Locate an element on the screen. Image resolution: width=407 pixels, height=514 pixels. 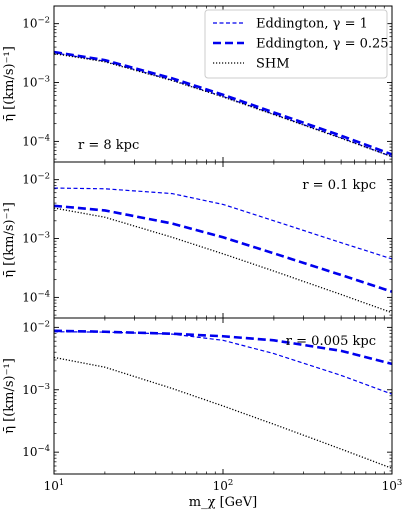
x-axis-label: m_χ [GeV] is located at coordinates (223, 502).